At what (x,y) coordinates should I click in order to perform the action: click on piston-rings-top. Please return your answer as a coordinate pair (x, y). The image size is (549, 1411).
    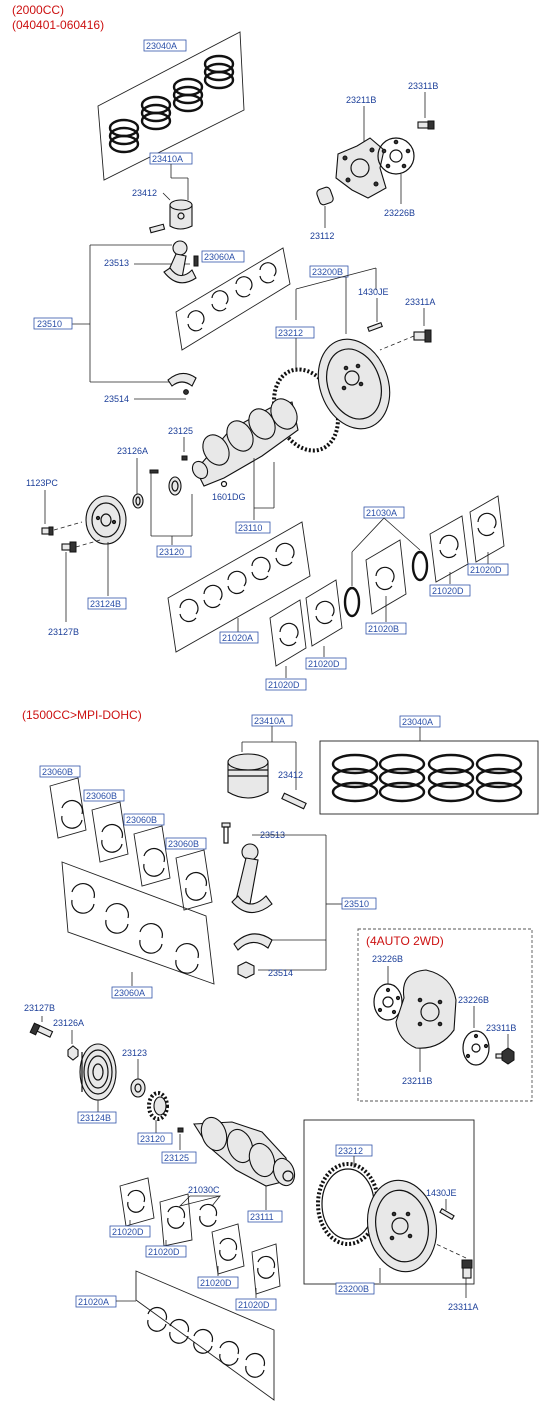
    Looking at the image, I should click on (171, 104).